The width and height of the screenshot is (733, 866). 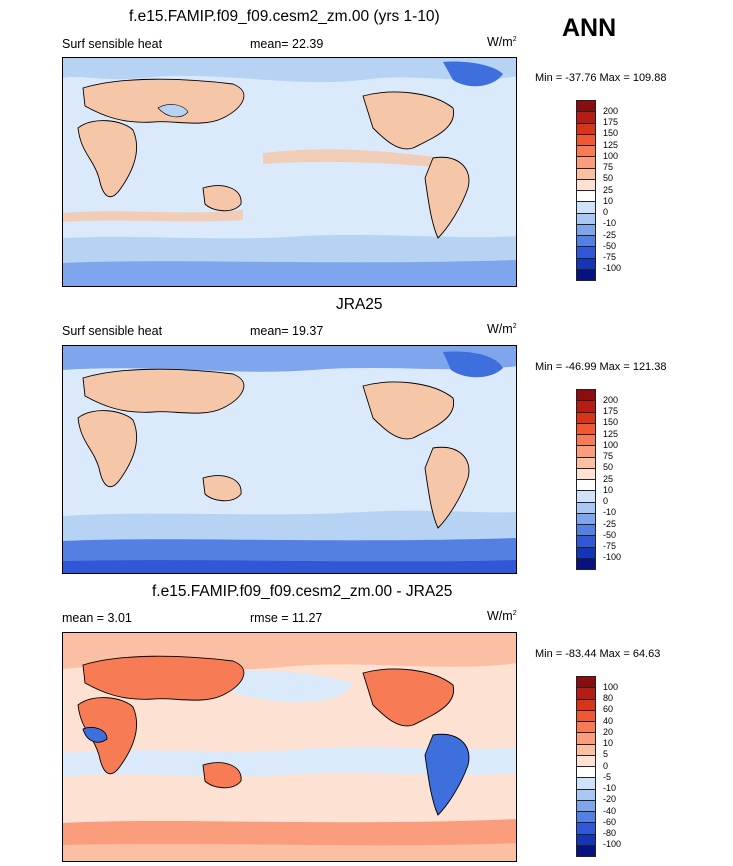 What do you see at coordinates (601, 367) in the screenshot?
I see `panel-2-minmax: Min = -46.99 Max = 121.38` at bounding box center [601, 367].